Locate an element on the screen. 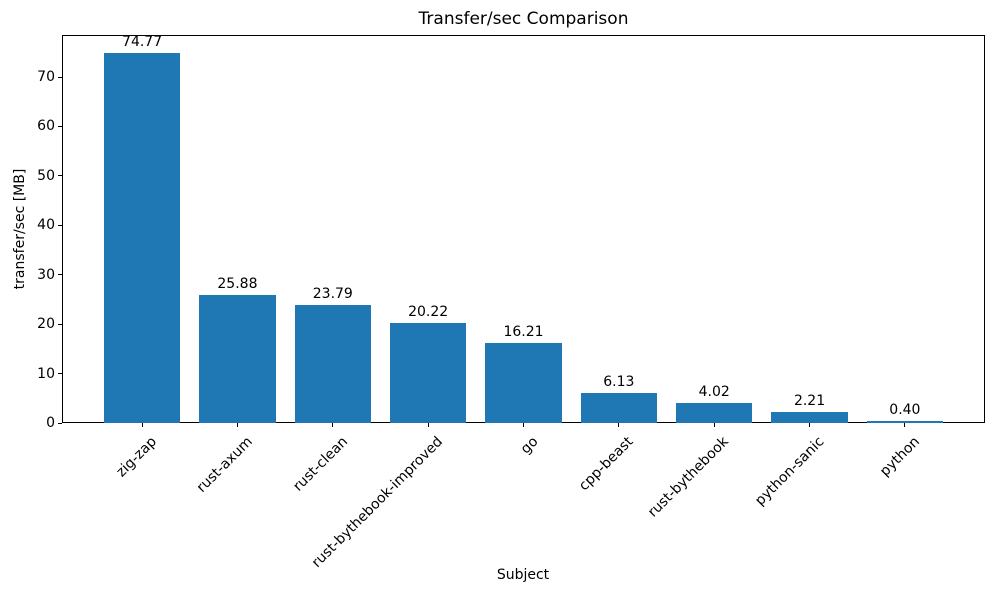 This screenshot has height=600, width=1000. bar-go is located at coordinates (523, 382).